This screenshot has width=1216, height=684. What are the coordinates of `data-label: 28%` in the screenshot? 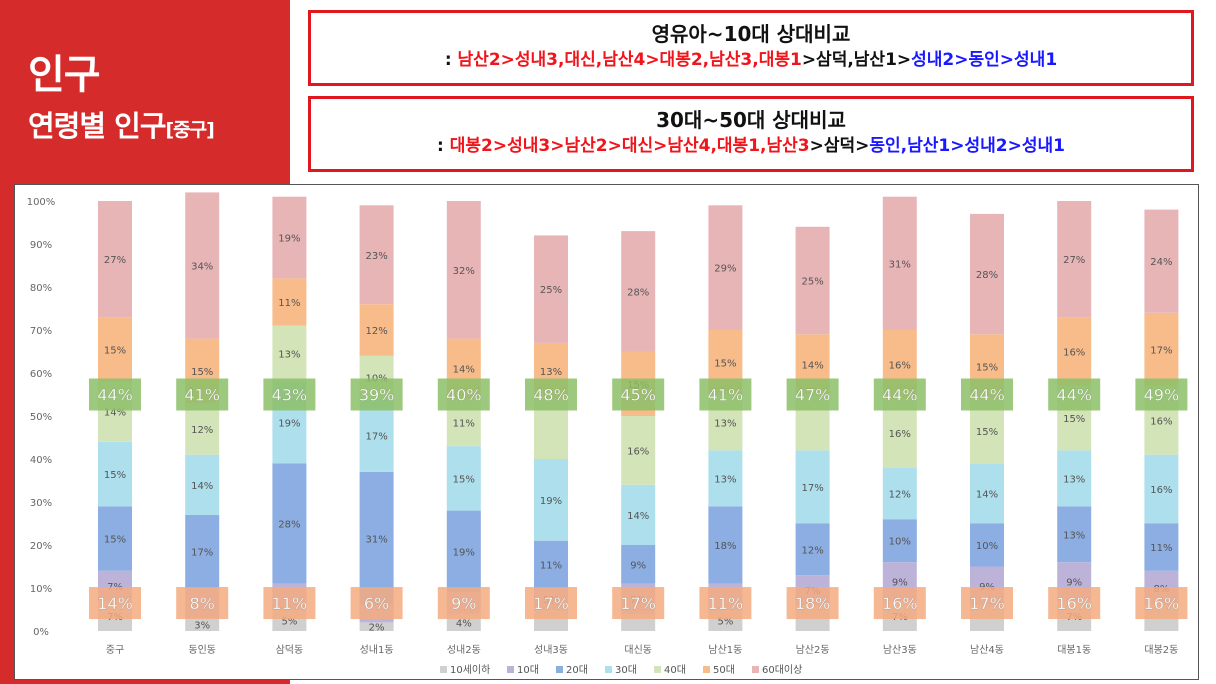 It's located at (638, 292).